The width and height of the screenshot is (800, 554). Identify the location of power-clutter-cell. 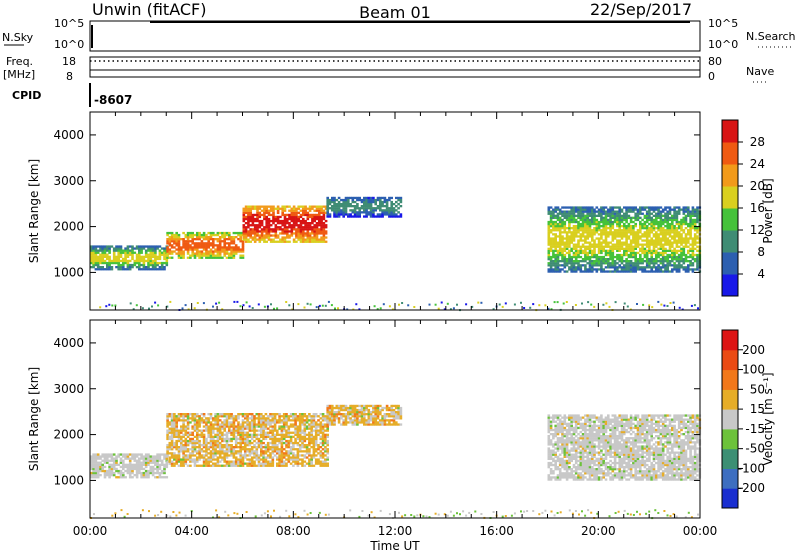
(441, 302).